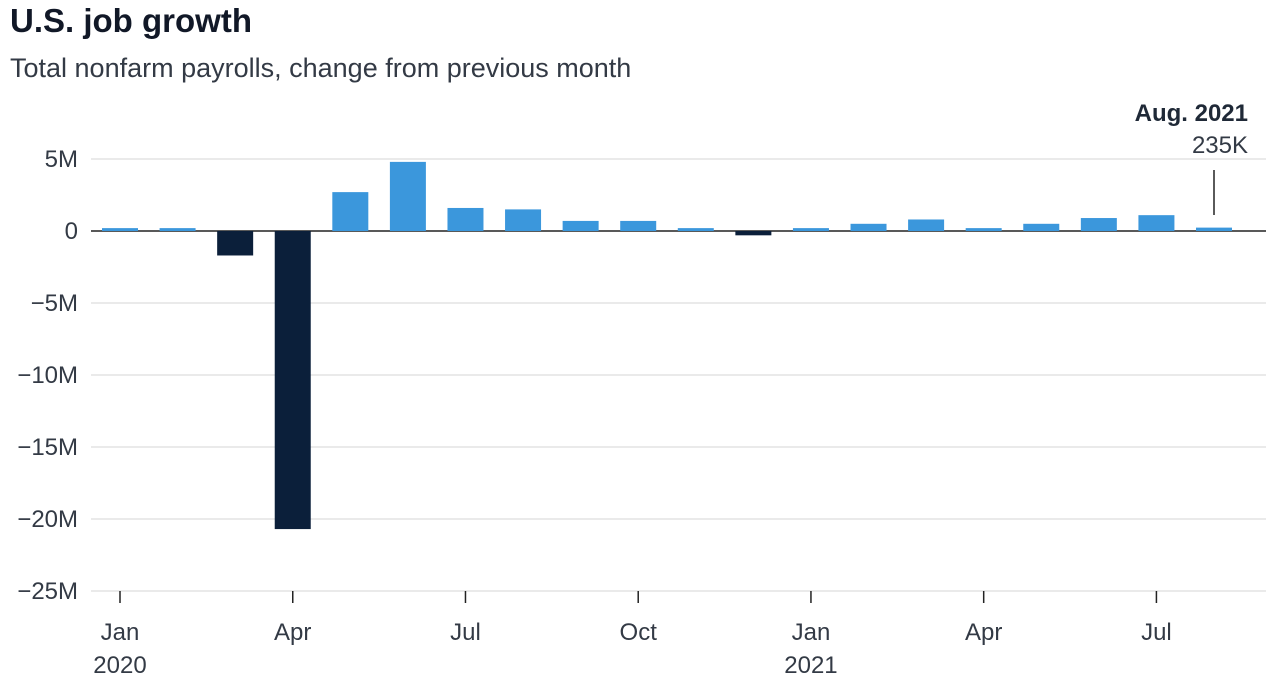 This screenshot has height=698, width=1282. What do you see at coordinates (47, 519) in the screenshot?
I see `y-tick-label: −20M` at bounding box center [47, 519].